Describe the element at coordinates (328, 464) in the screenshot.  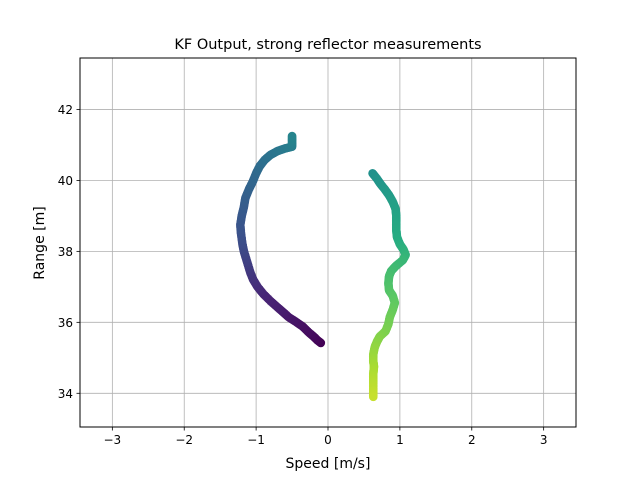
I see `x-axis-label: Speed [m/s]` at that location.